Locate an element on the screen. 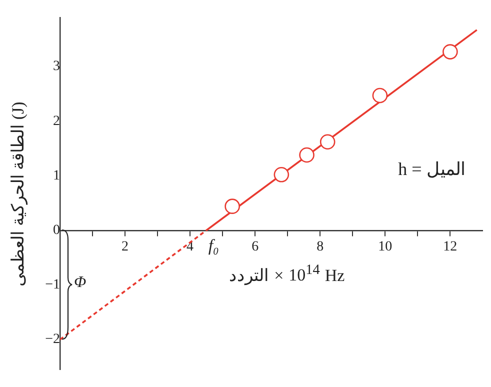  y-tick-label: −1 is located at coordinates (52, 285).